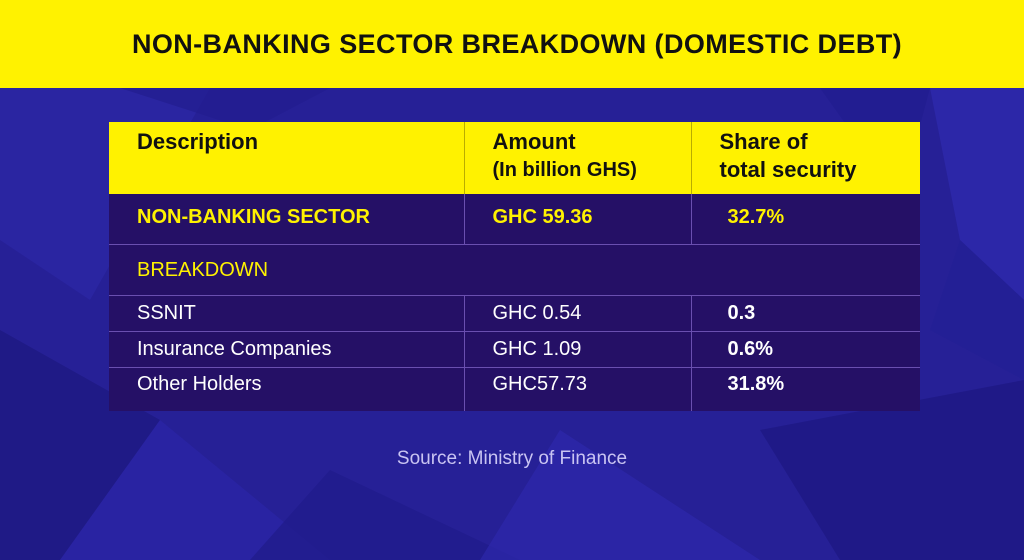  I want to click on sector-description: NON-BANKING SECTOR, so click(287, 219).